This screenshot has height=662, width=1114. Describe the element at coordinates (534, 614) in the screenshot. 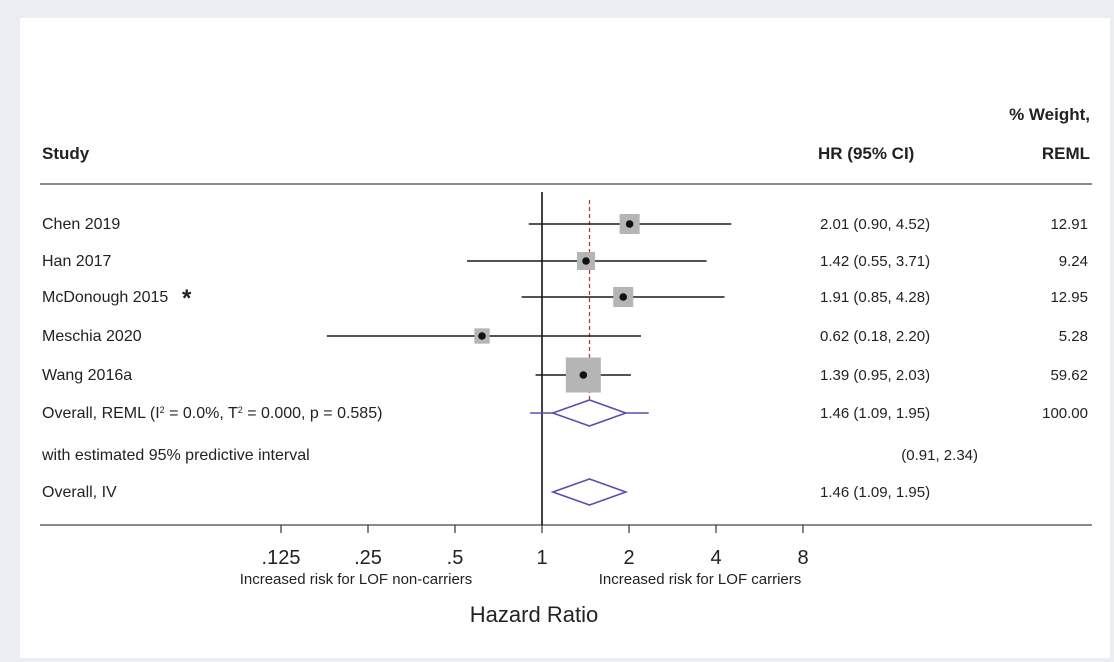

I see `x-axis-title: Hazard Ratio` at that location.